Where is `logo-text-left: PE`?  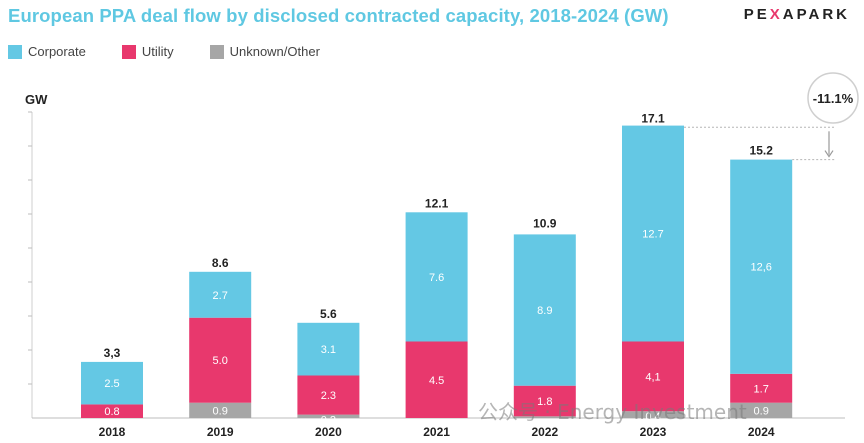
logo-text-left: PE is located at coordinates (756, 14).